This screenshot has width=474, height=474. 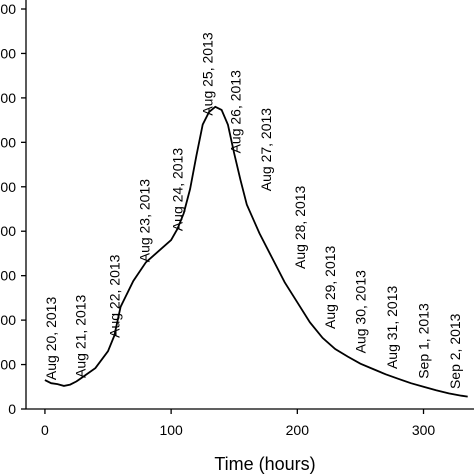 What do you see at coordinates (266, 150) in the screenshot?
I see `date-annotation: Aug 27, 2013` at bounding box center [266, 150].